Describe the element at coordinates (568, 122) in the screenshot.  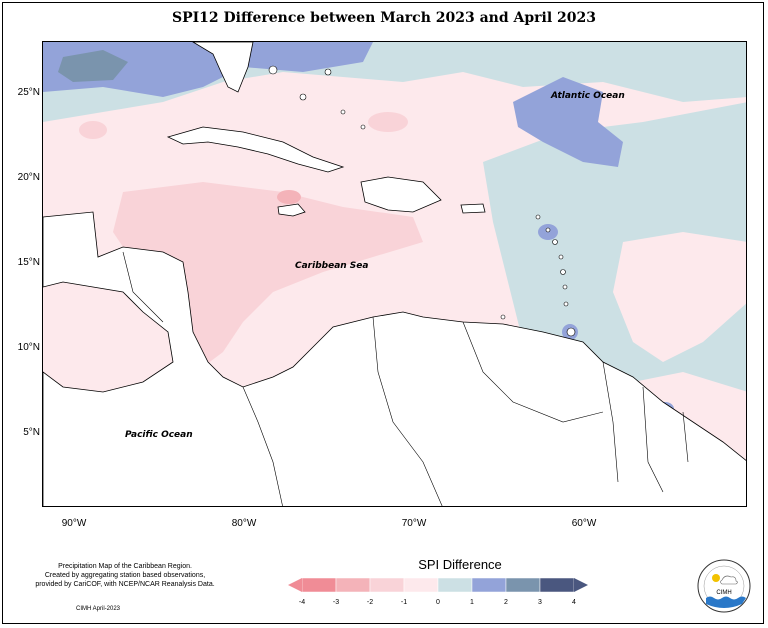
I see `spi-zone-blue-atlantic` at that location.